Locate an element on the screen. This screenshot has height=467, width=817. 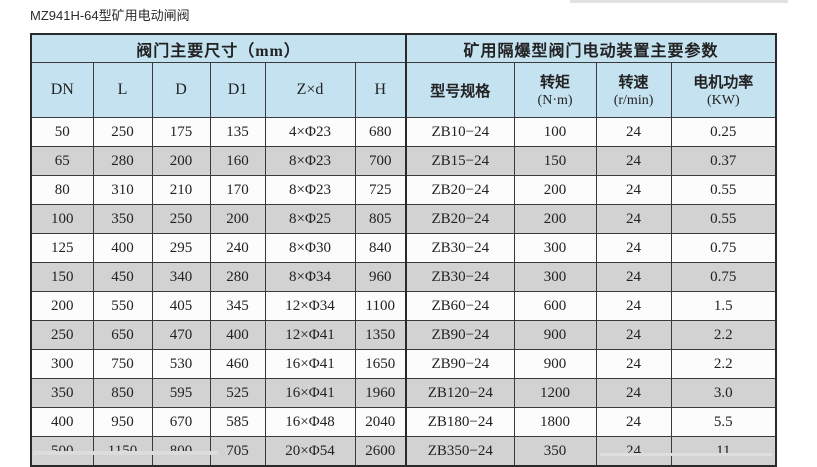
cell-model: ZB10−24 is located at coordinates (460, 132).